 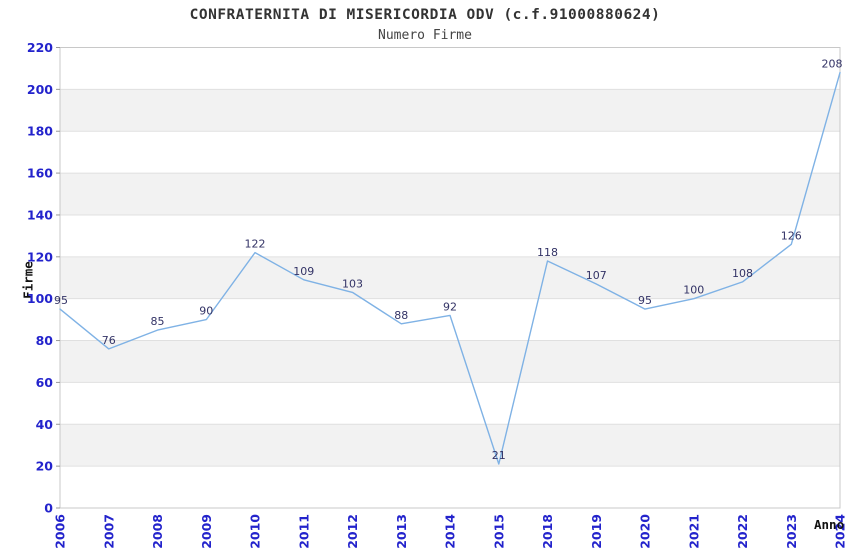 What do you see at coordinates (450, 306) in the screenshot?
I see `data-point-label: 92` at bounding box center [450, 306].